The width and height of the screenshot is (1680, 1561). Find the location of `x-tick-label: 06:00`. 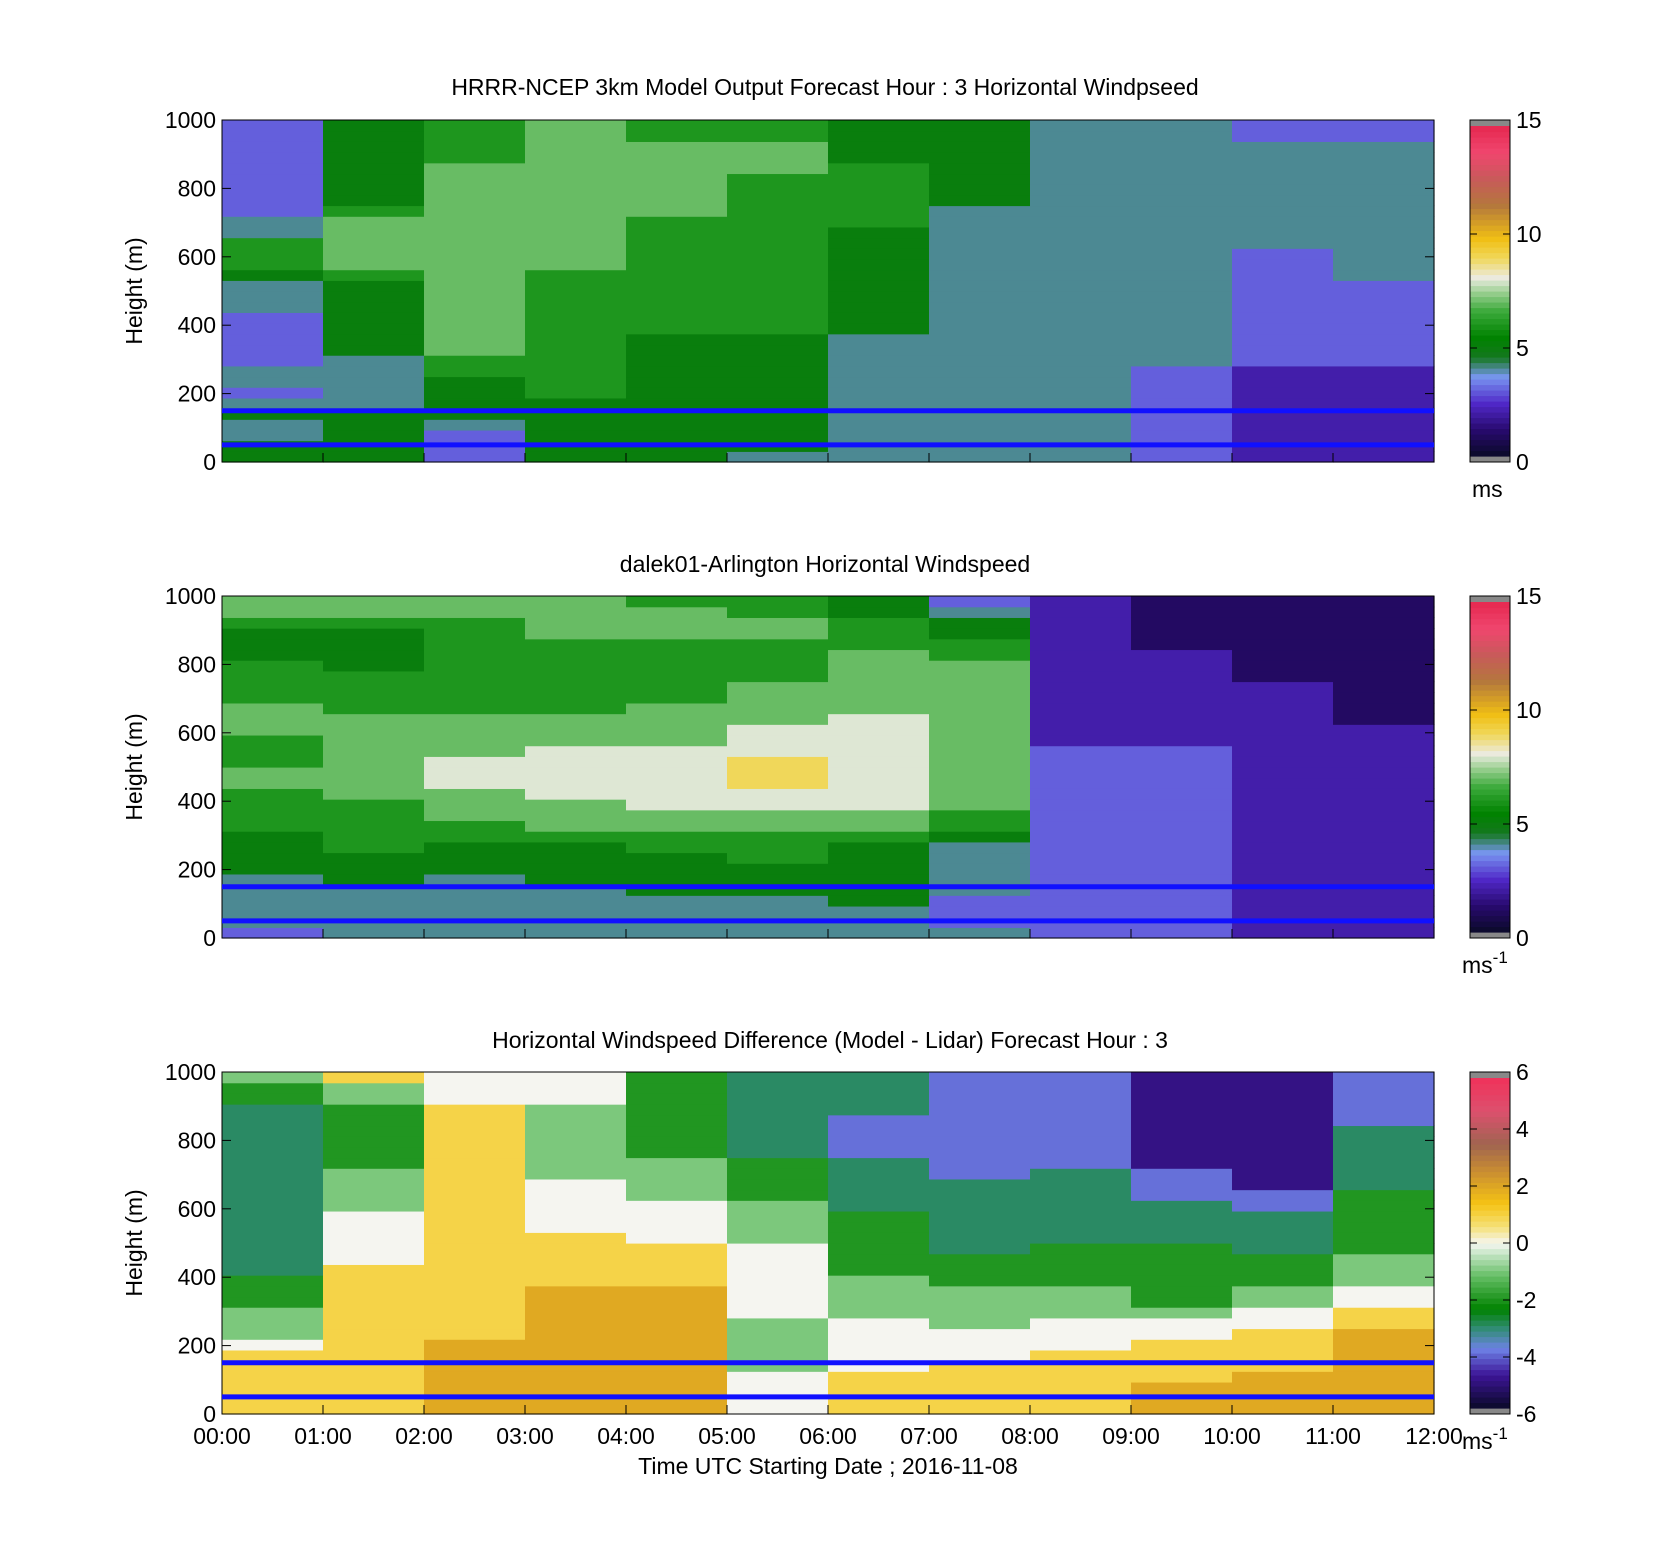

x-tick-label: 06:00 is located at coordinates (828, 1436).